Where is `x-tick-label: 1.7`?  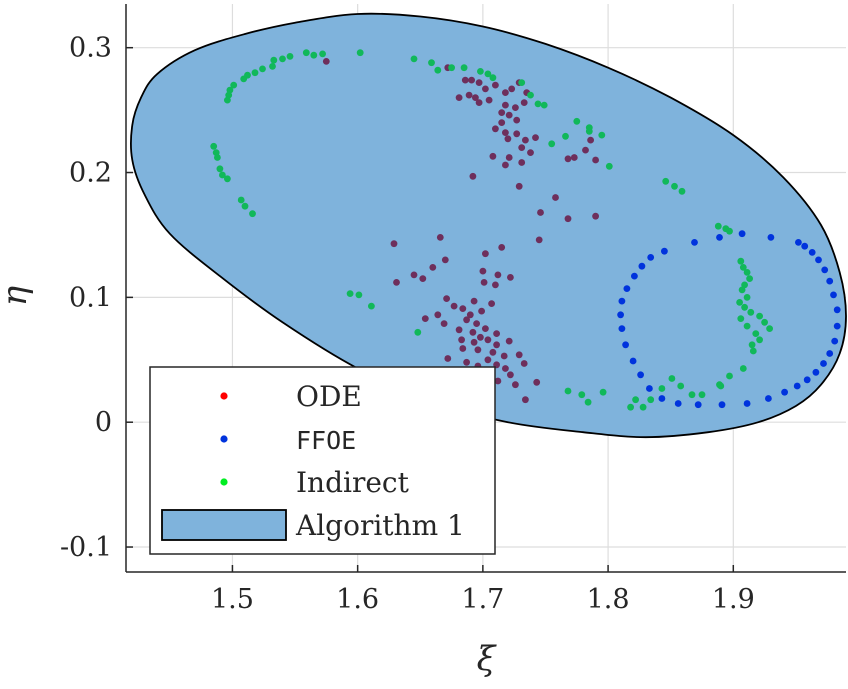 x-tick-label: 1.7 is located at coordinates (482, 599).